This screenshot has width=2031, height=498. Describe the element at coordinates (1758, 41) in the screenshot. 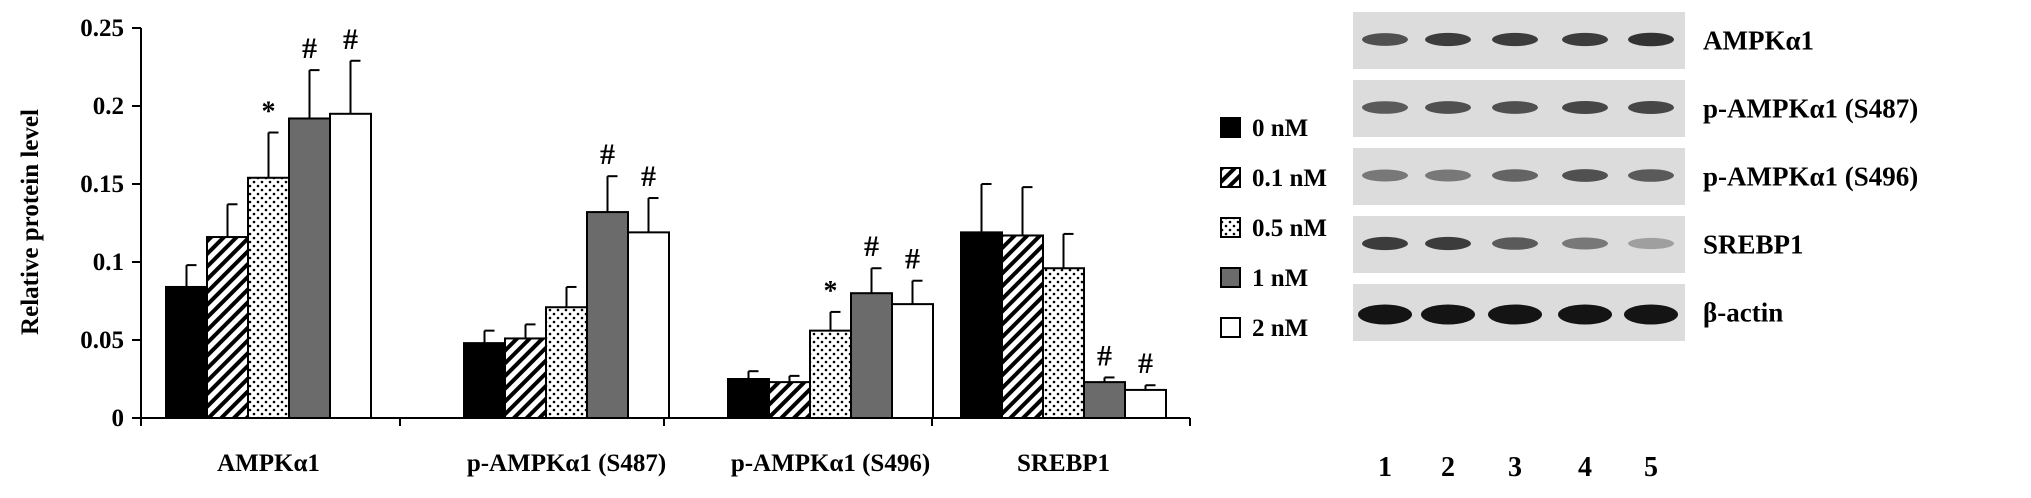

I see `blot-row-label: AMPKα1` at that location.